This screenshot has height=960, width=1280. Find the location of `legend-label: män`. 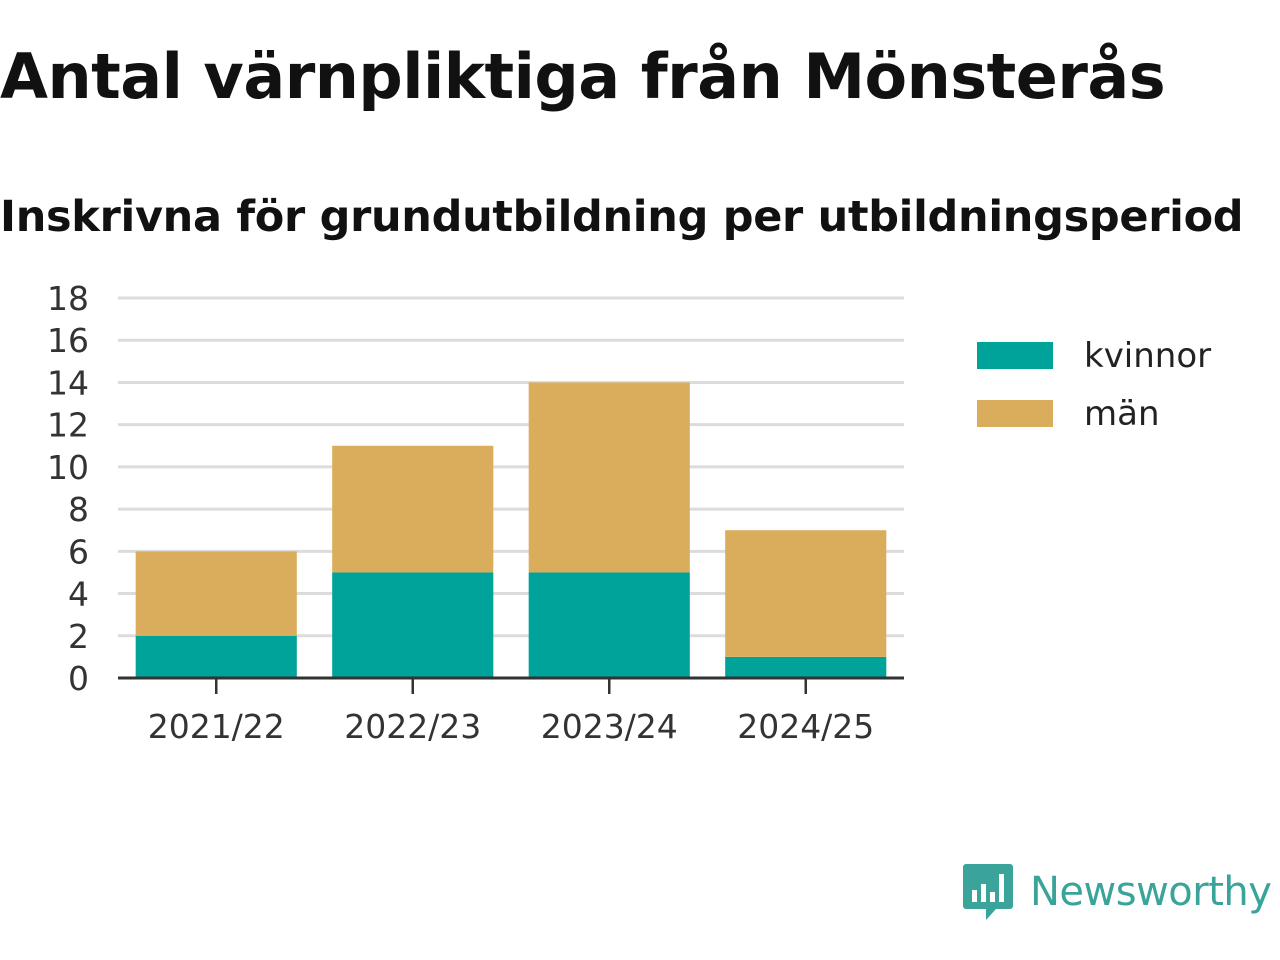

legend-label: män is located at coordinates (1122, 414).